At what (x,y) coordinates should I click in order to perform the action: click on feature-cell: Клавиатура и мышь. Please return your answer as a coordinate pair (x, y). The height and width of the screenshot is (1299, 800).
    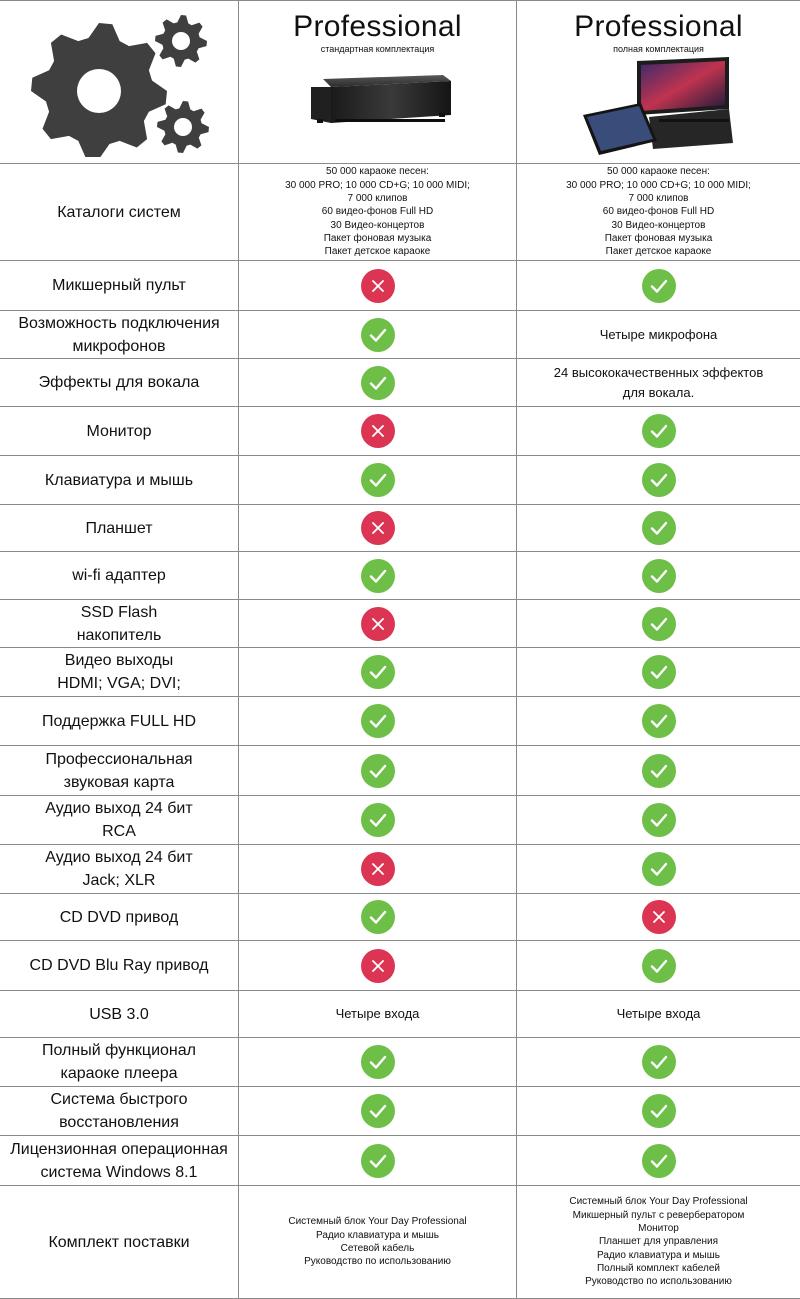
    Looking at the image, I should click on (119, 480).